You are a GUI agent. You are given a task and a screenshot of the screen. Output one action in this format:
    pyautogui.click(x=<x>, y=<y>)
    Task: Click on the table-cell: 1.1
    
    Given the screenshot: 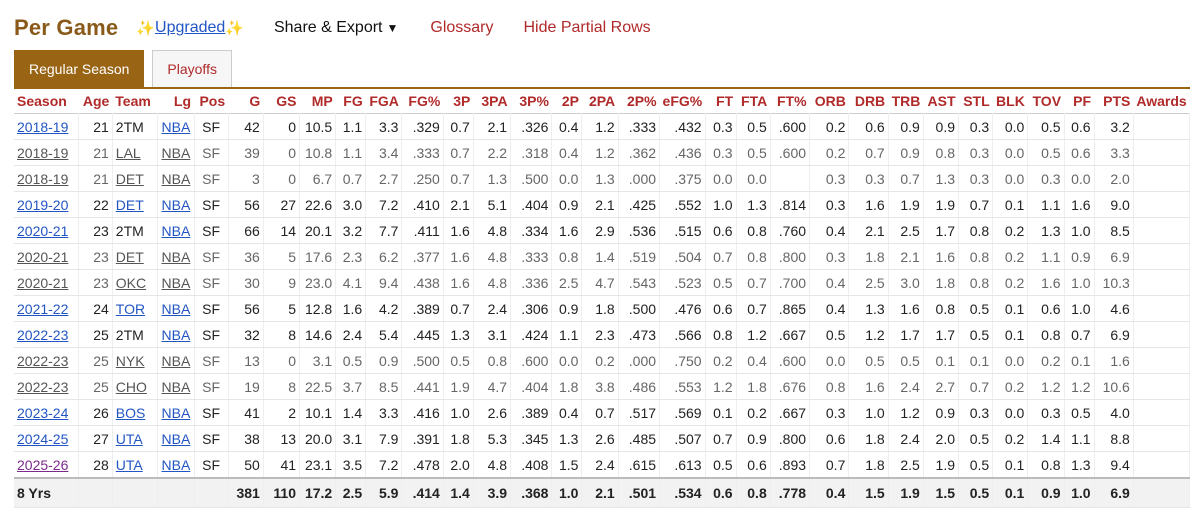 What is the action you would take?
    pyautogui.click(x=1079, y=438)
    